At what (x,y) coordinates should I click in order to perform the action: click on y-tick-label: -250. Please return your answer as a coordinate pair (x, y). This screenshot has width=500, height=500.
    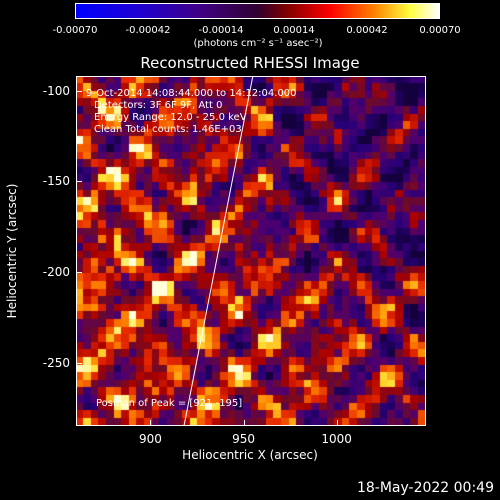
    Looking at the image, I should click on (56, 362).